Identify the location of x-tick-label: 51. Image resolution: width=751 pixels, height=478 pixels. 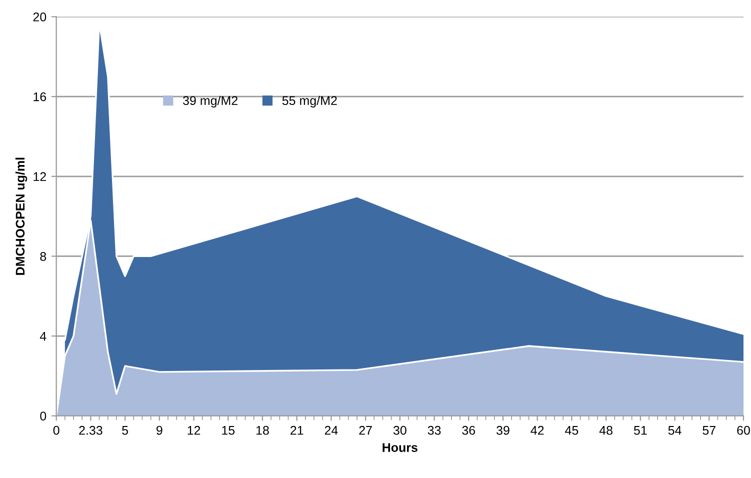
(640, 430).